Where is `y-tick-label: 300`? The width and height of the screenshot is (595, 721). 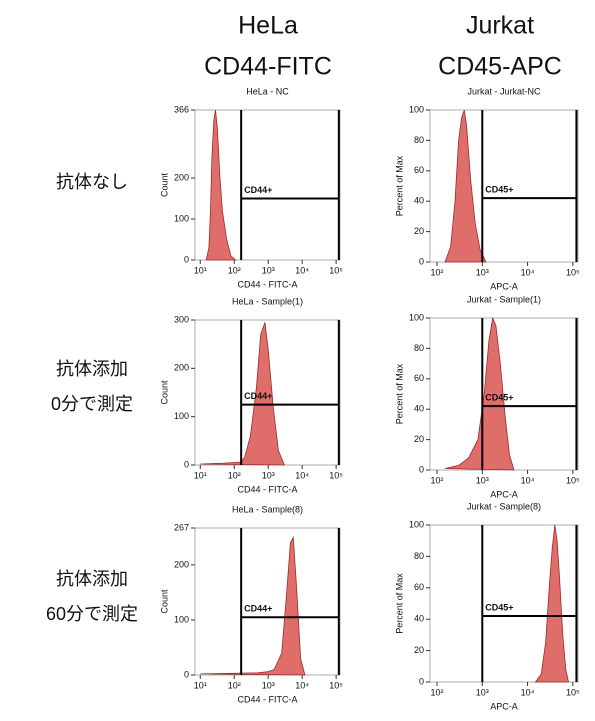
y-tick-label: 300 is located at coordinates (181, 319).